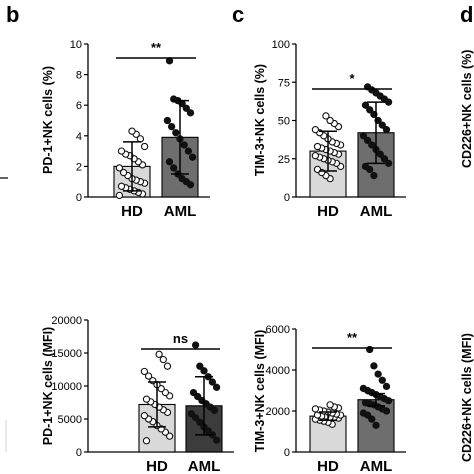 The height and width of the screenshot is (474, 474). Describe the element at coordinates (352, 78) in the screenshot. I see `significance-label: *` at that location.